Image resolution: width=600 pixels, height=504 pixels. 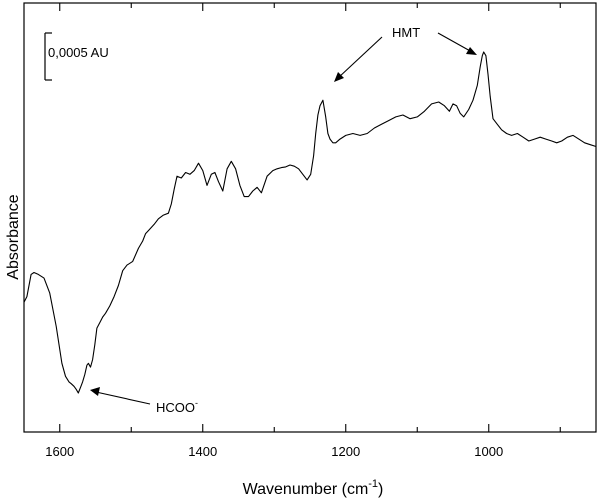 What do you see at coordinates (202, 451) in the screenshot?
I see `x-tick-label-1400: 1400` at bounding box center [202, 451].